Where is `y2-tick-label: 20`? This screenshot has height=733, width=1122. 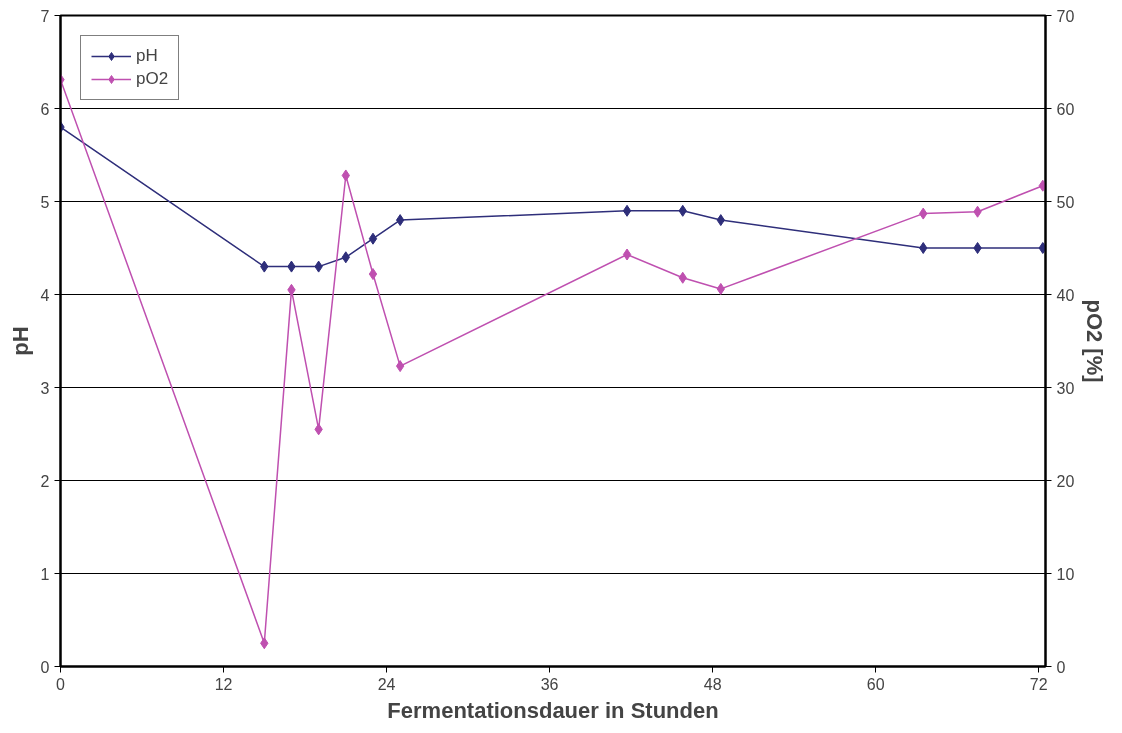 y2-tick-label: 20 is located at coordinates (1065, 481).